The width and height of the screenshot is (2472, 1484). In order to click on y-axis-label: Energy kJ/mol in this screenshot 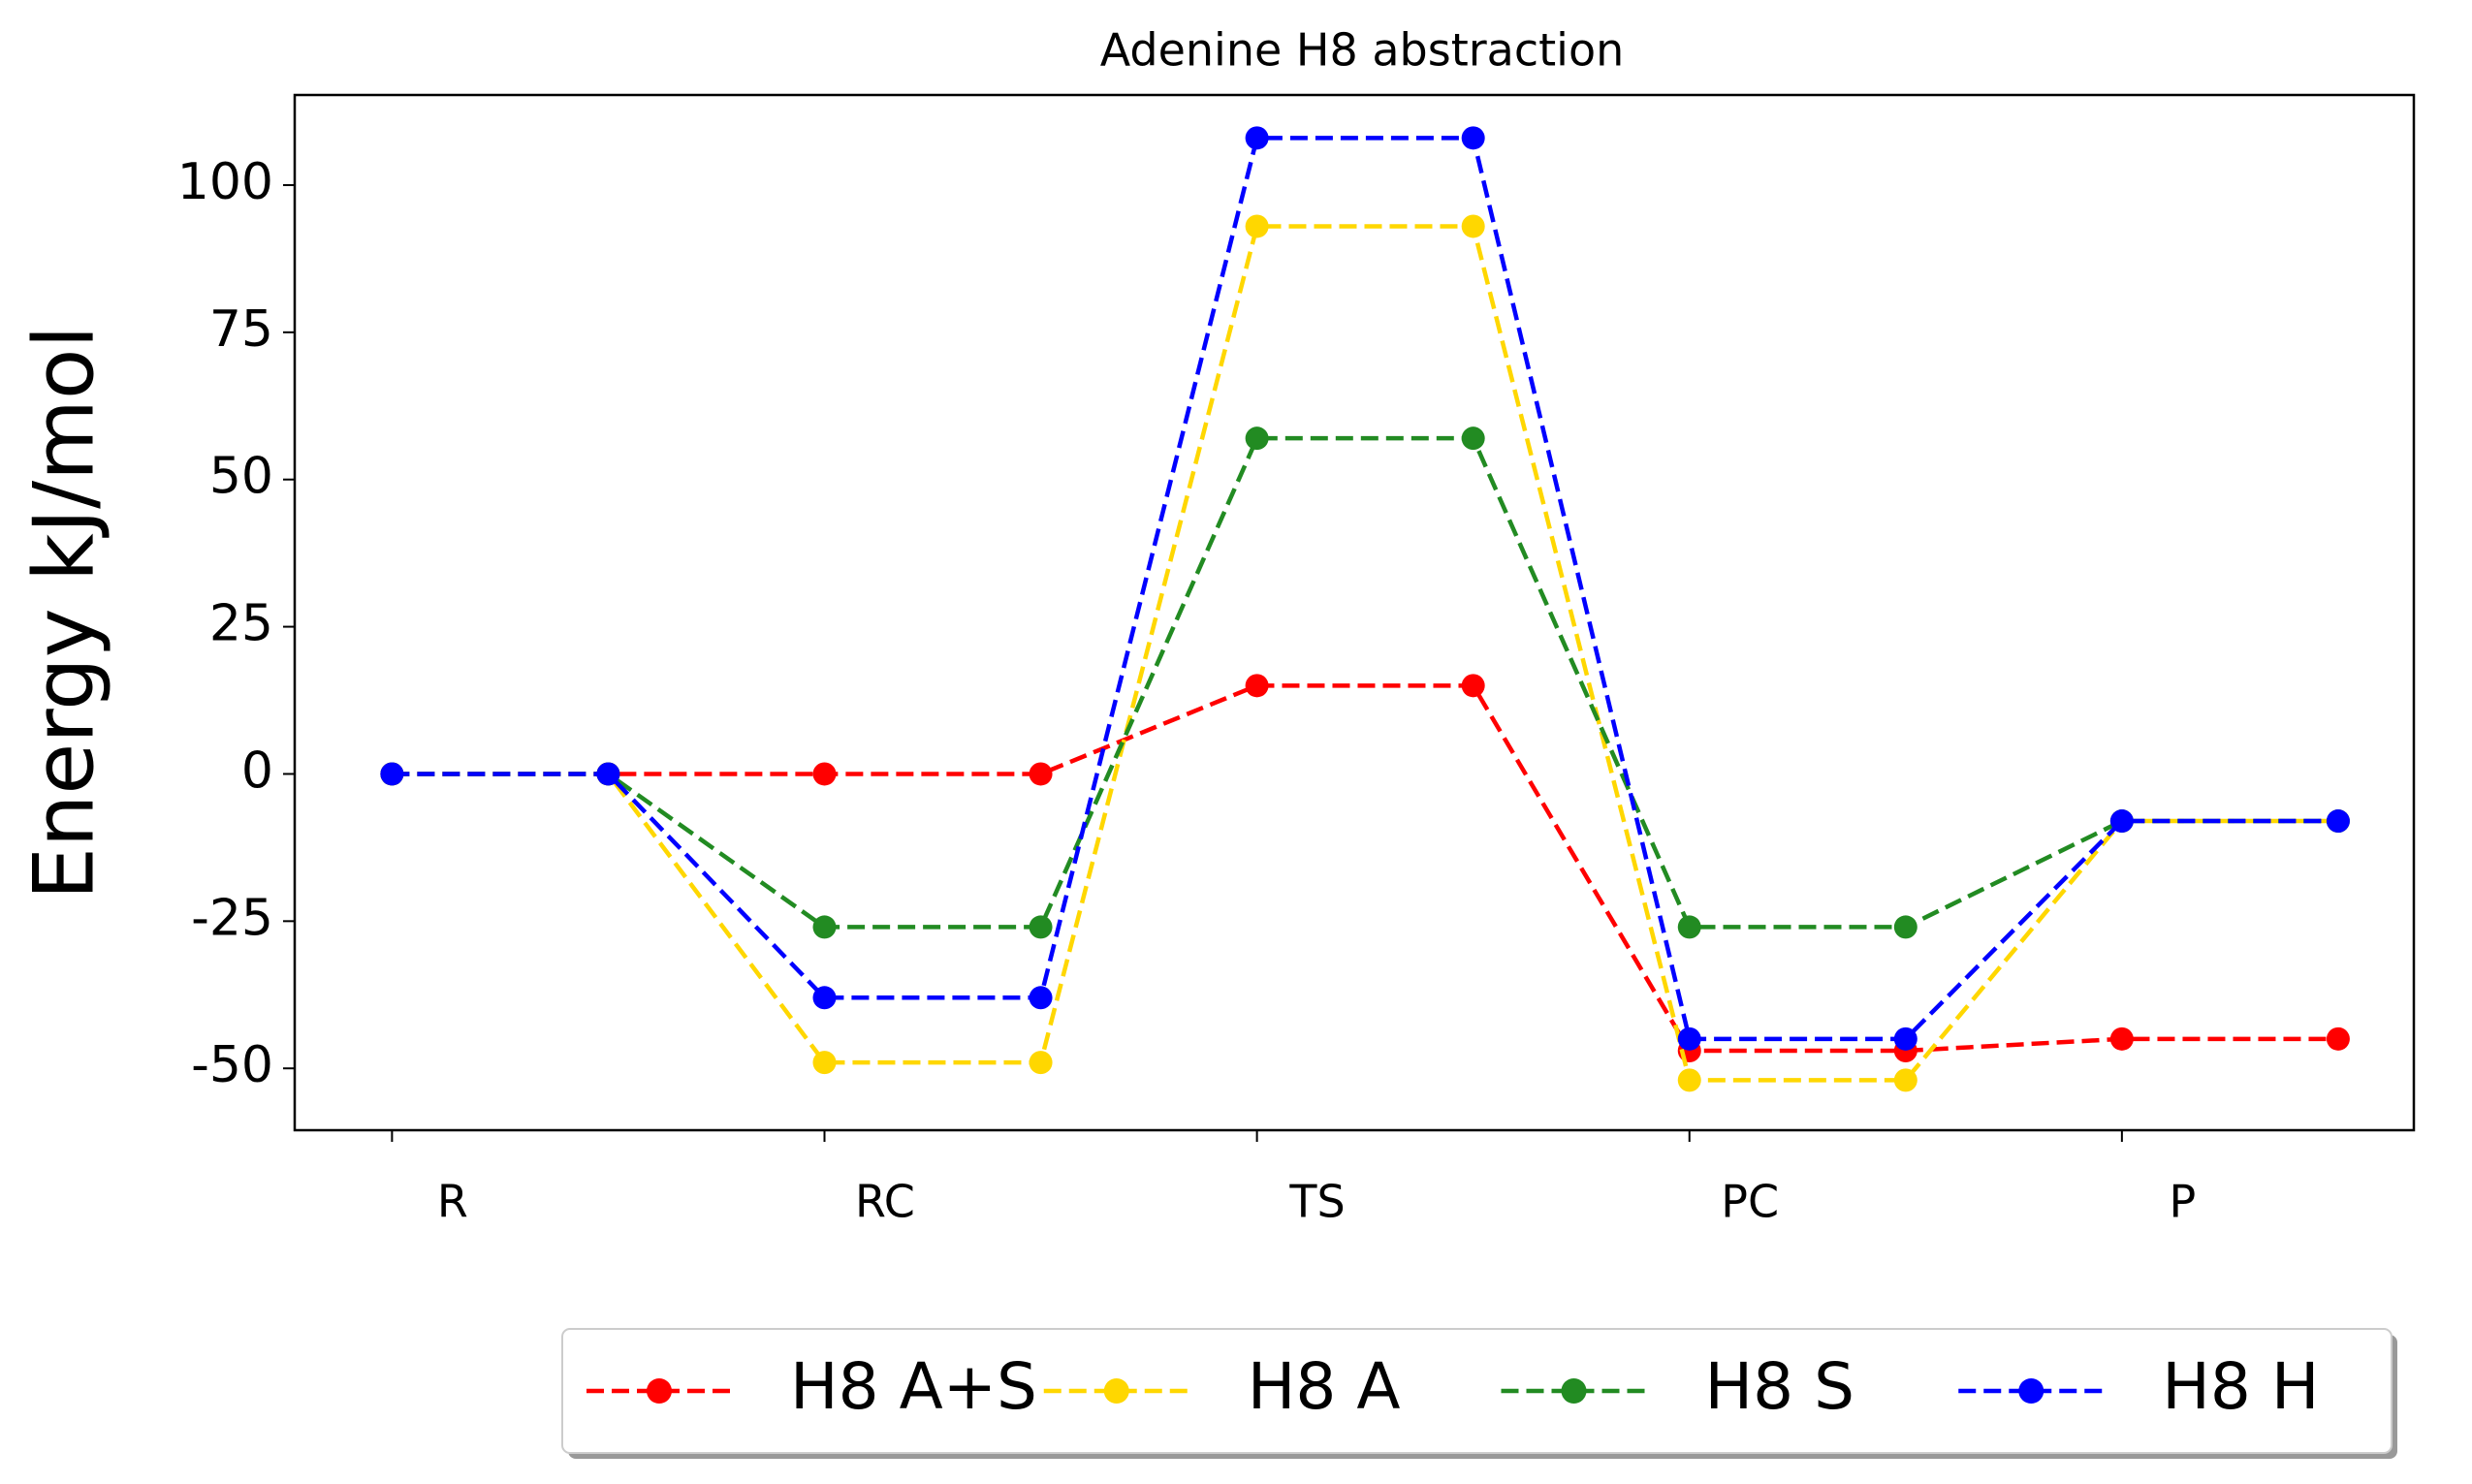, I will do `click(64, 613)`.